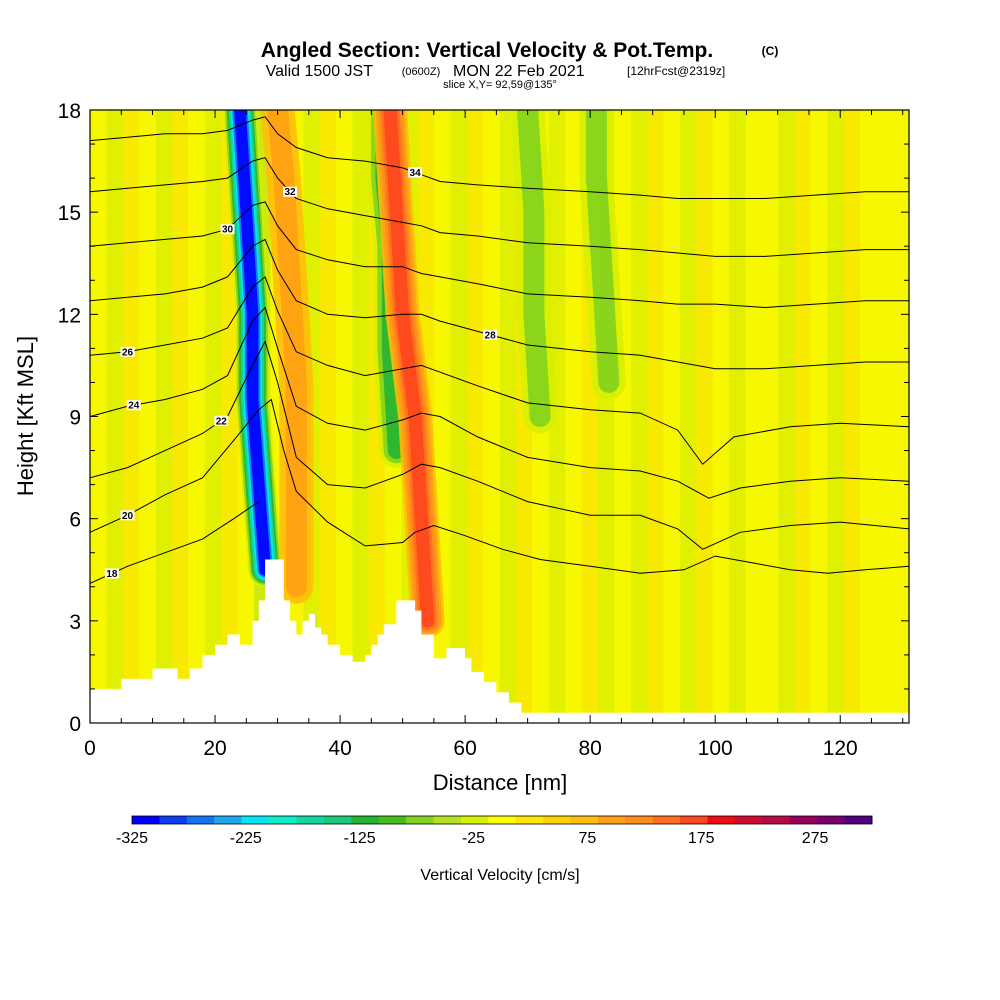  I want to click on isentrope-label-24: 24, so click(133, 406).